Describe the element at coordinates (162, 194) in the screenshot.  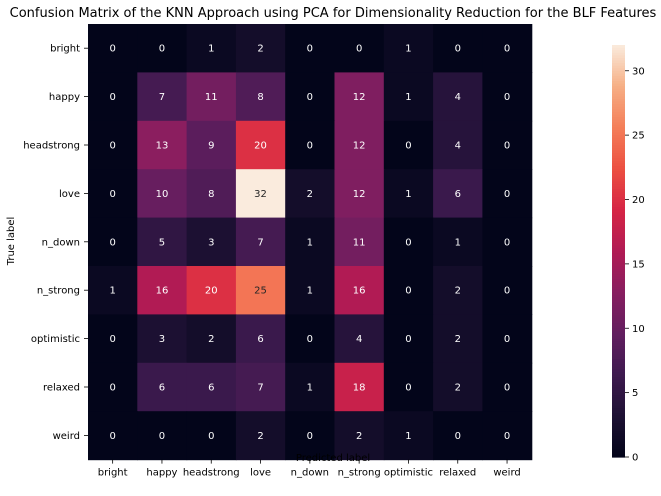
I see `cell-value-label: 10` at that location.